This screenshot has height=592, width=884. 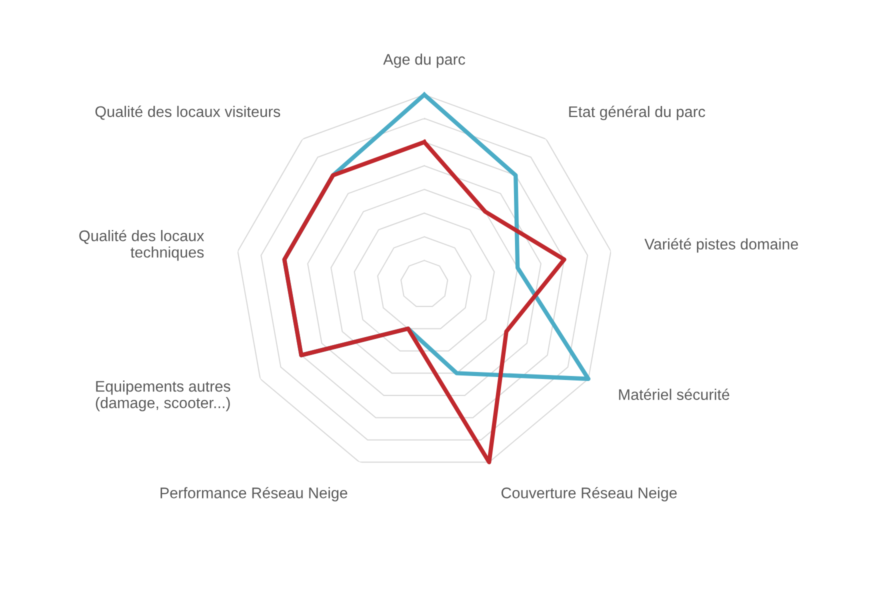 I want to click on spoke-label: Age du parc, so click(x=424, y=61).